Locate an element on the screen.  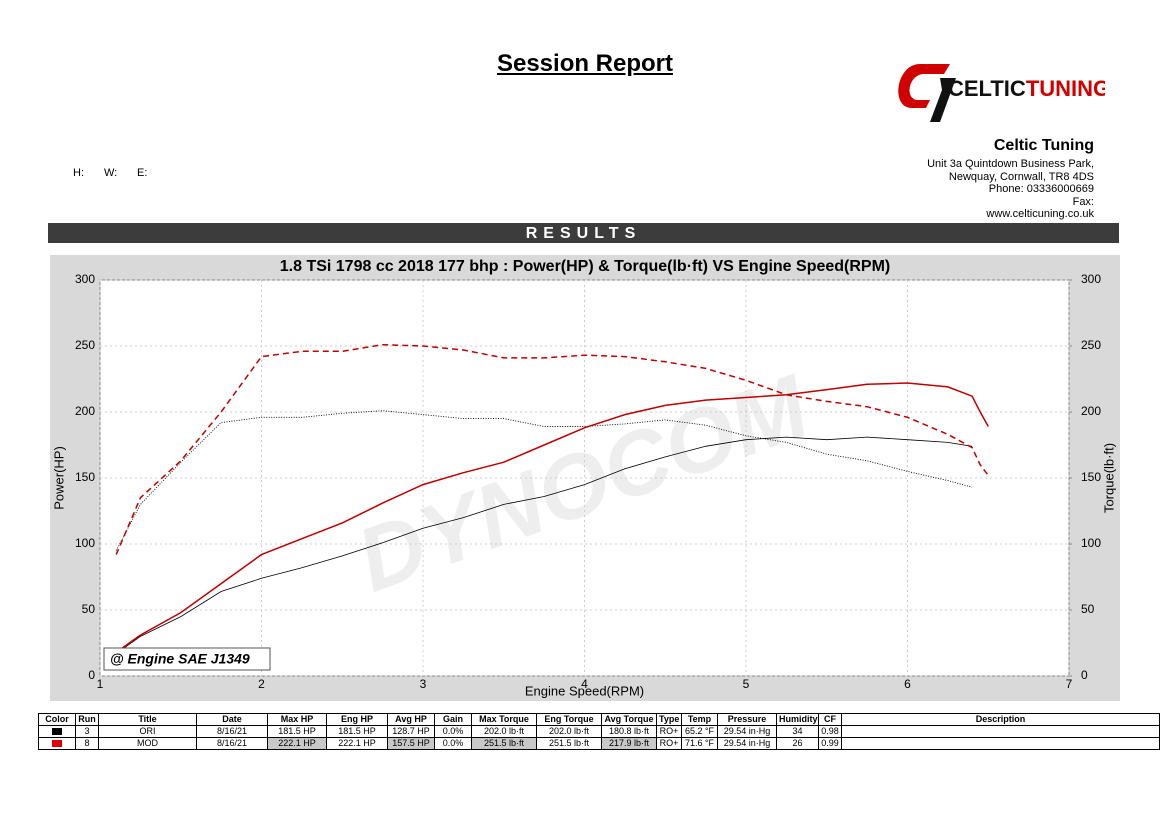
column-header: Temp is located at coordinates (699, 719).